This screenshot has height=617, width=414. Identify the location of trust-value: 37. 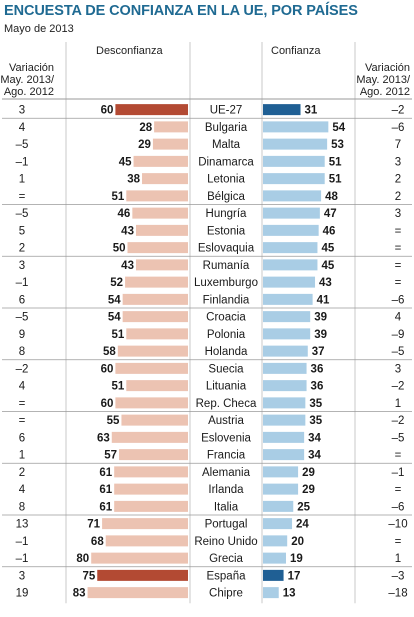
(318, 352).